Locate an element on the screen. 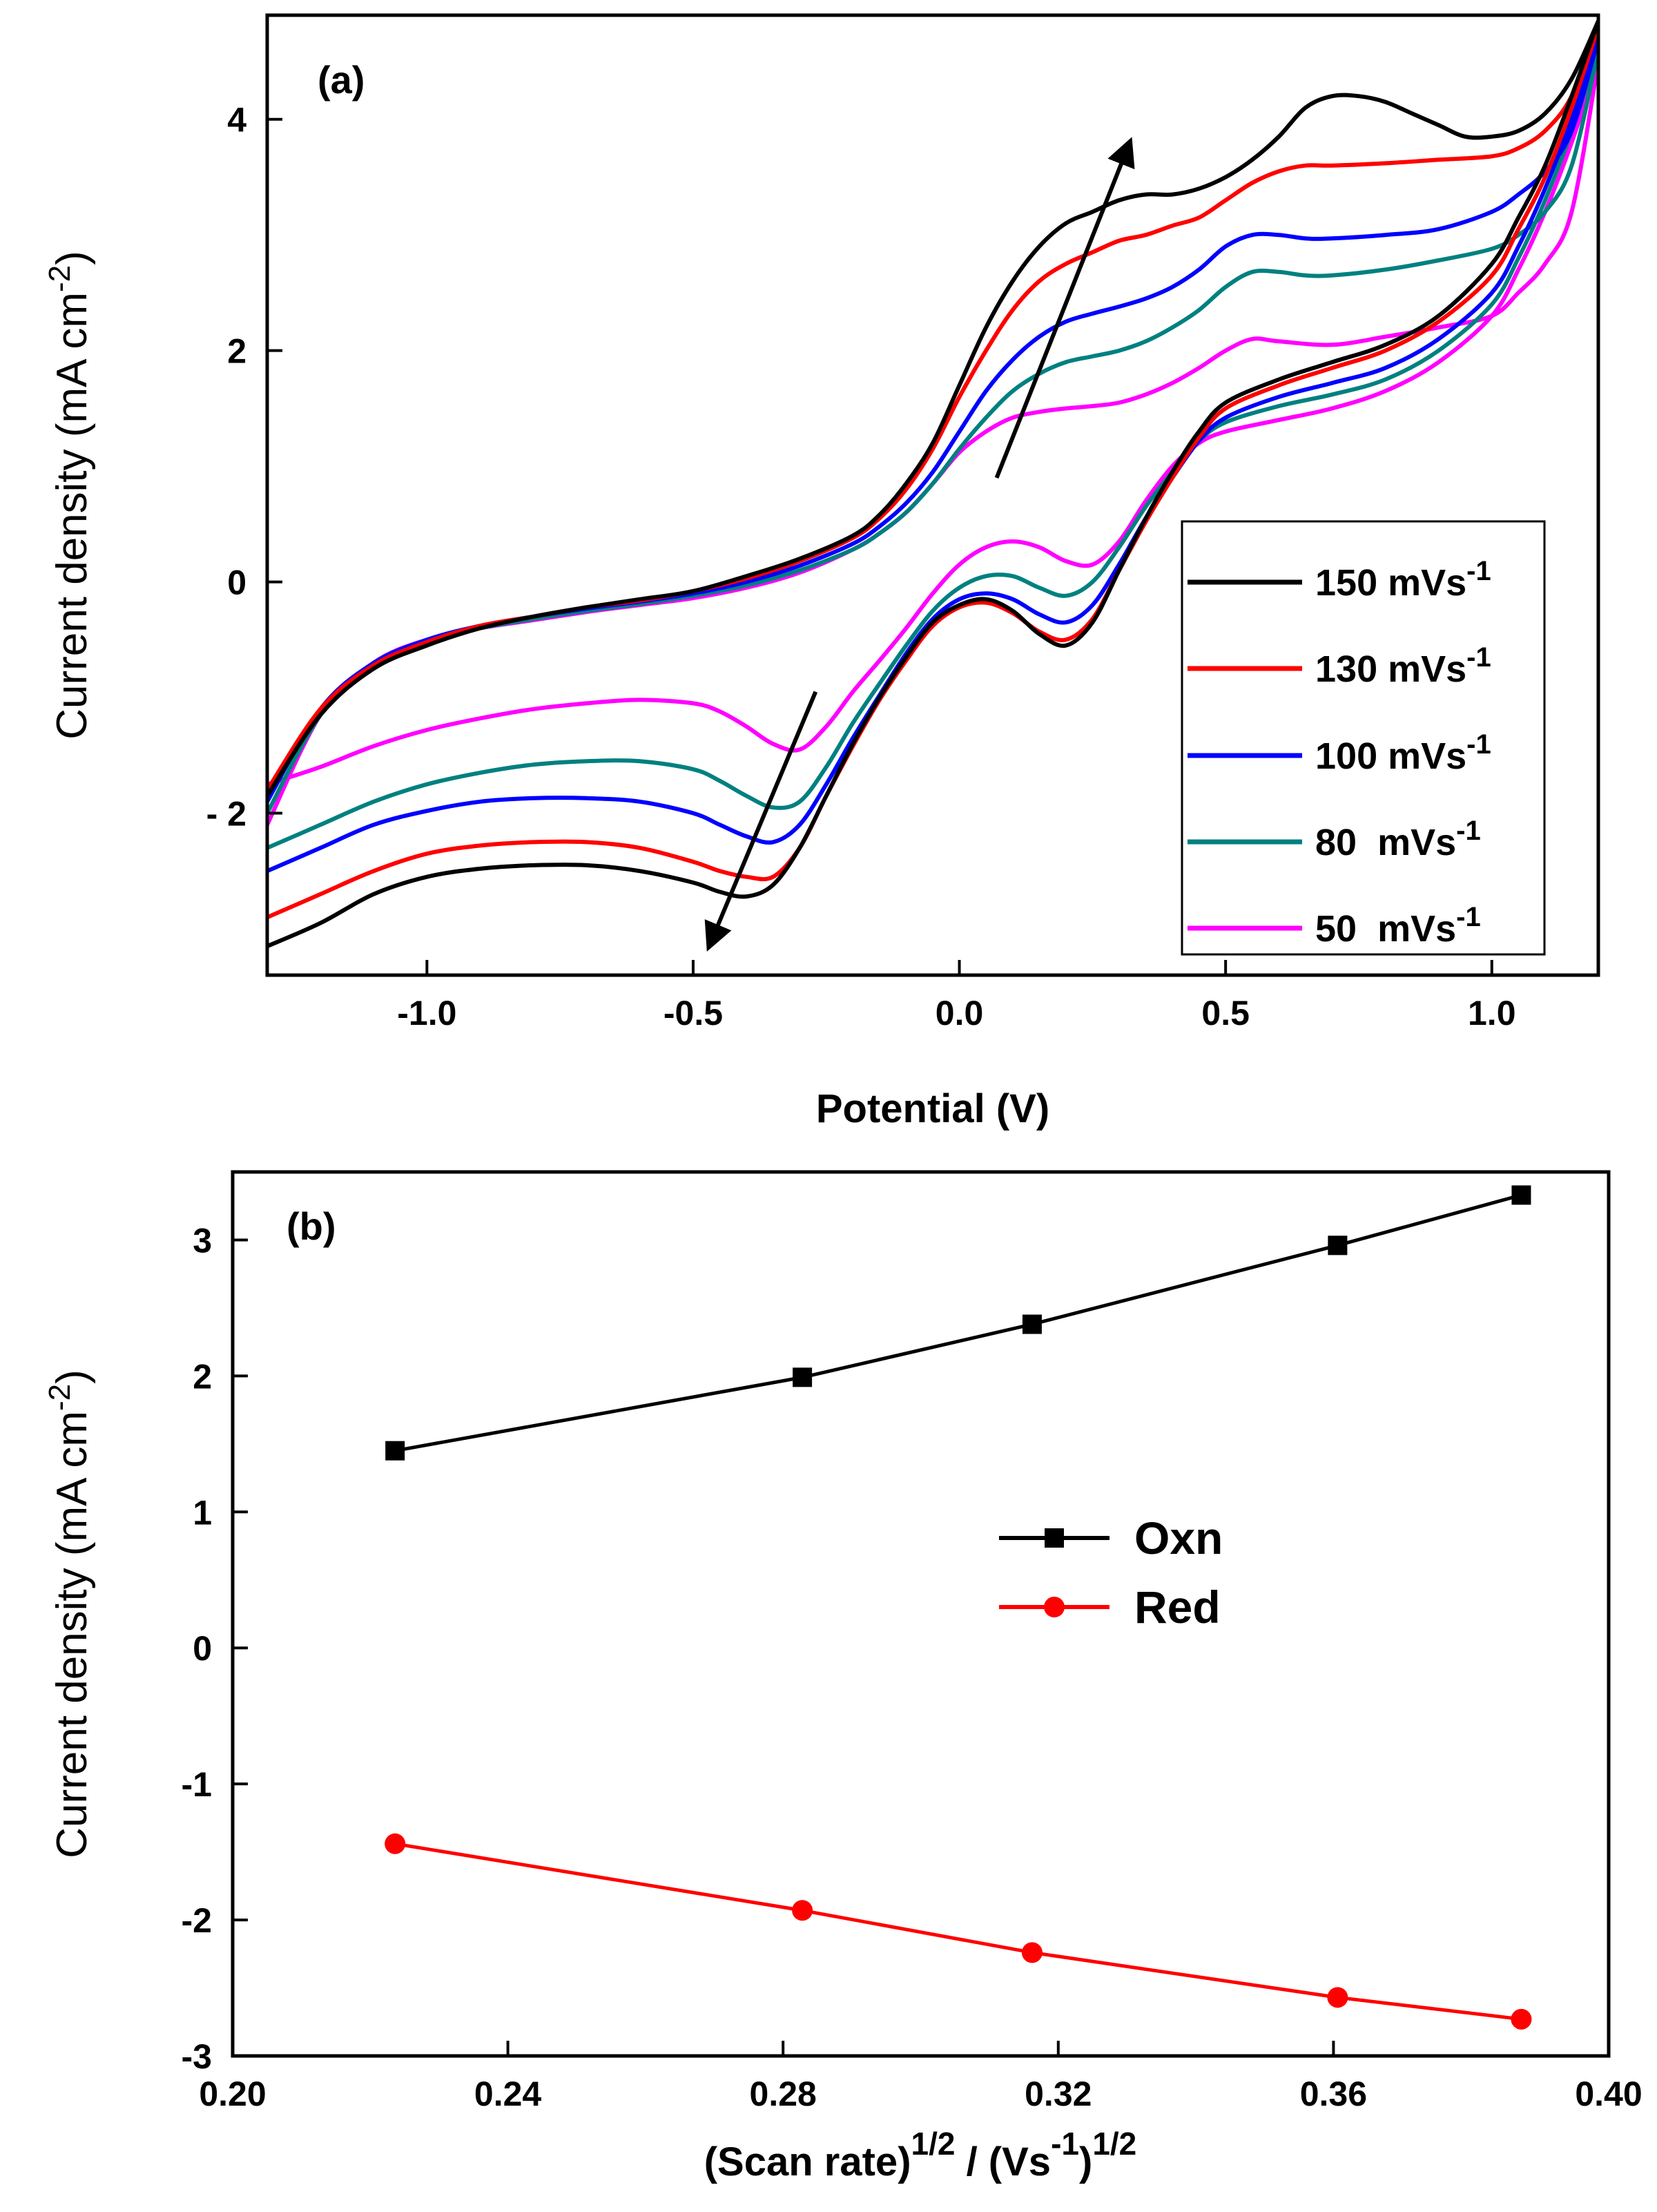 This screenshot has width=1657, height=2212. legend-entry-red: Red is located at coordinates (1110, 1607).